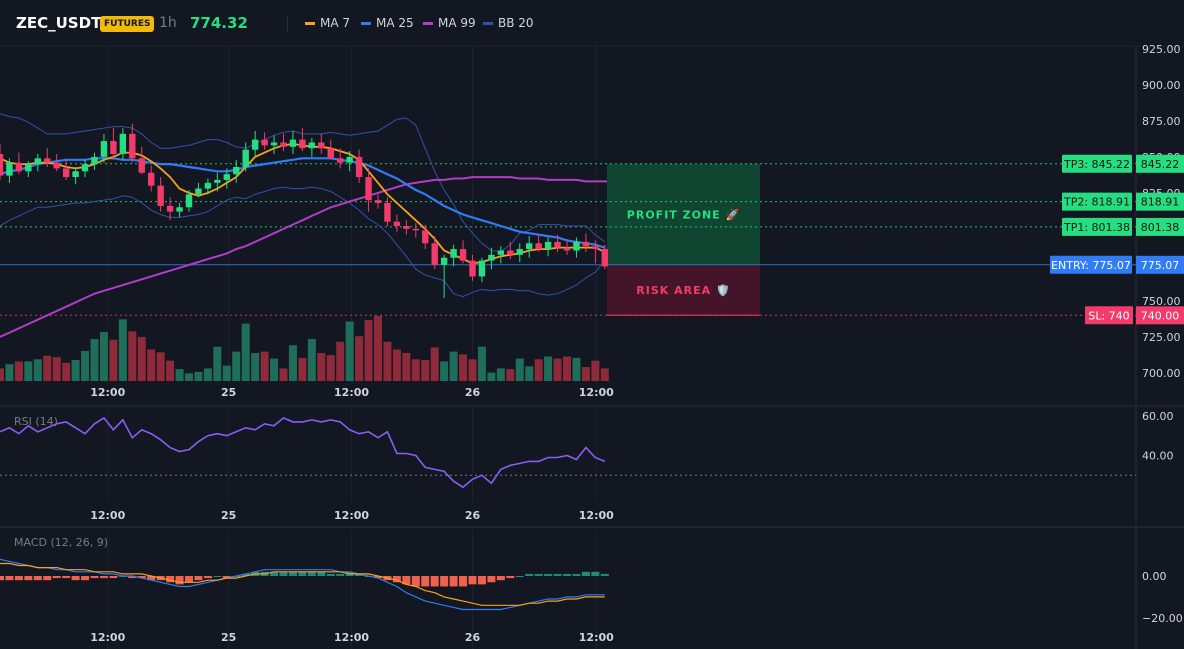 Image resolution: width=1184 pixels, height=649 pixels. I want to click on timeframe-label: 1h, so click(168, 23).